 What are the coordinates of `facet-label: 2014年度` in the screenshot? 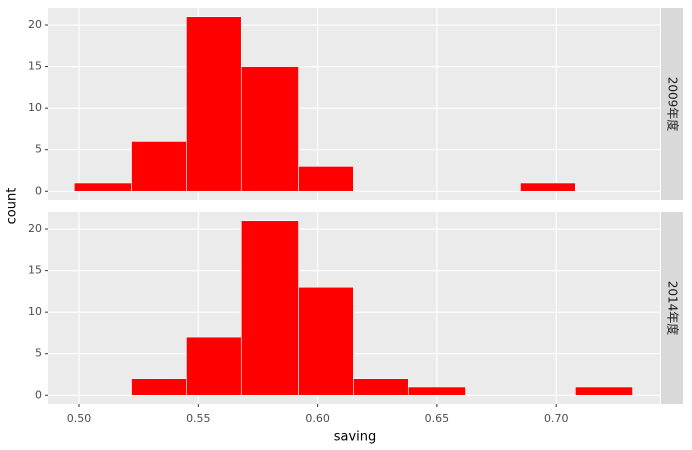 It's located at (673, 308).